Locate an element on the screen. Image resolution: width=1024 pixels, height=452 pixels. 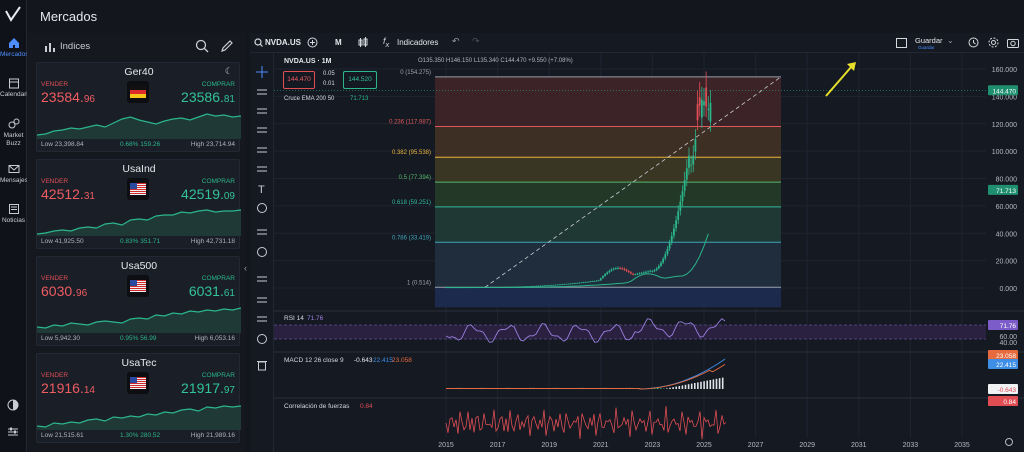
rsi-level-label: 60.00 is located at coordinates (1008, 337).